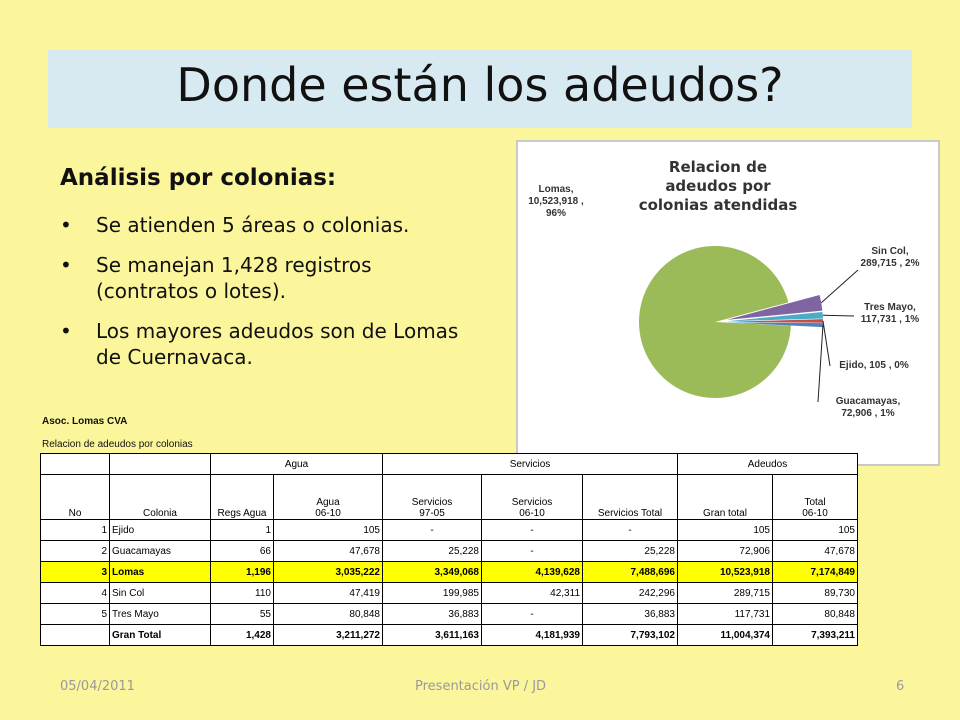  Describe the element at coordinates (815, 497) in the screenshot. I see `column-header: Total 06-10` at that location.